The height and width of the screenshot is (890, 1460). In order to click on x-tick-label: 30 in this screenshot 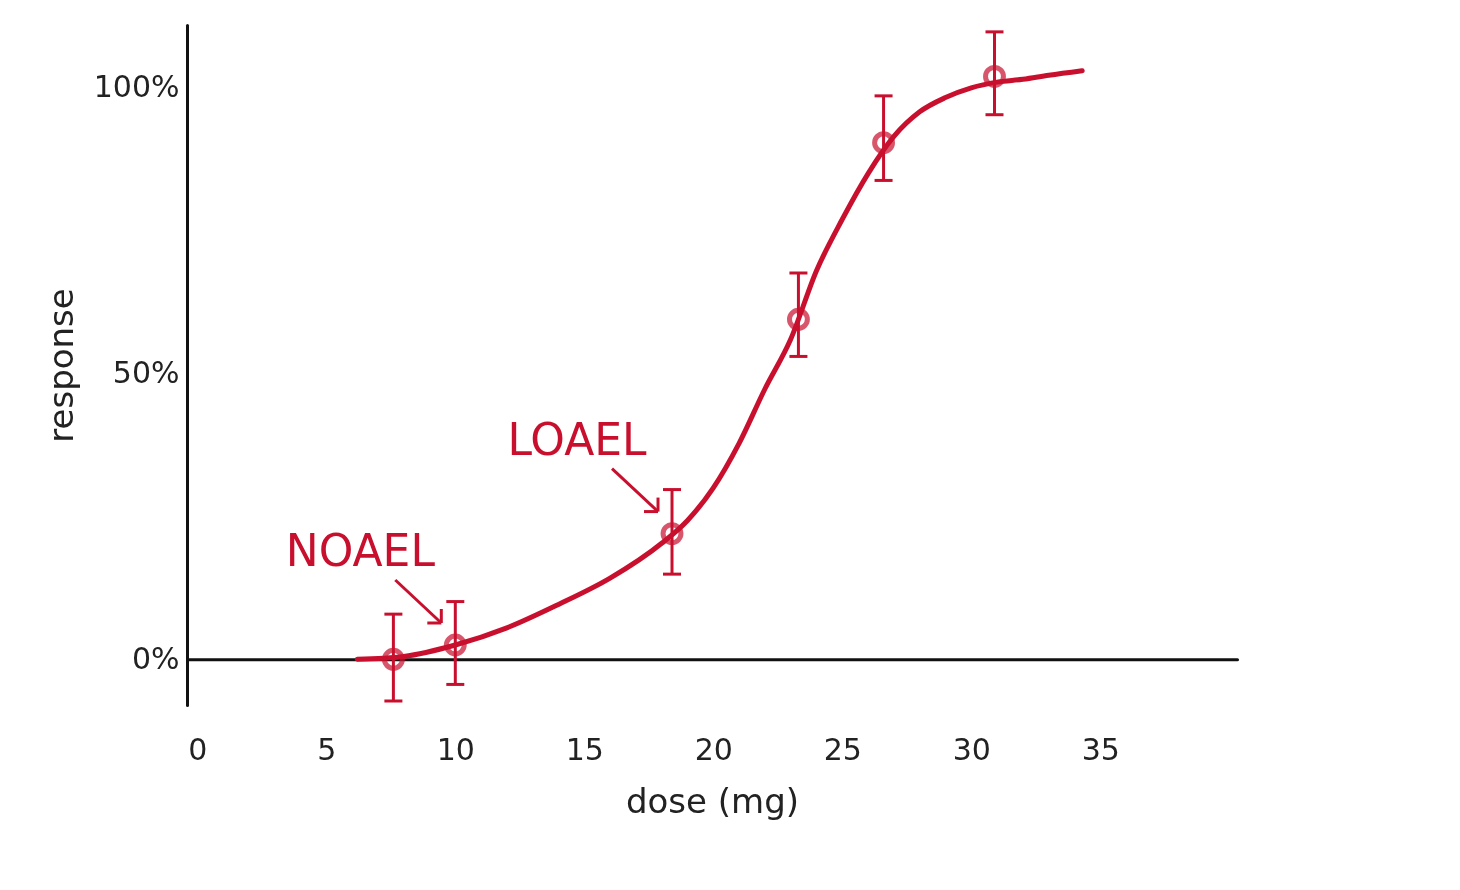, I will do `click(971, 749)`.